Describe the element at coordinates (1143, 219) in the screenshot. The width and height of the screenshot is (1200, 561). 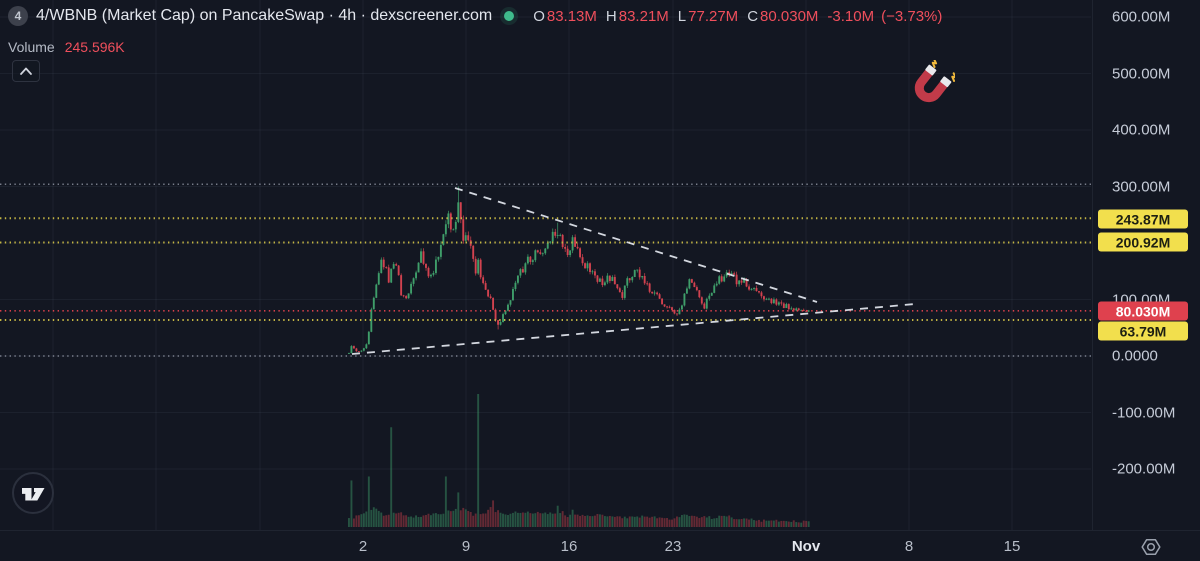
I see `price-label-pill: 243.87M` at that location.